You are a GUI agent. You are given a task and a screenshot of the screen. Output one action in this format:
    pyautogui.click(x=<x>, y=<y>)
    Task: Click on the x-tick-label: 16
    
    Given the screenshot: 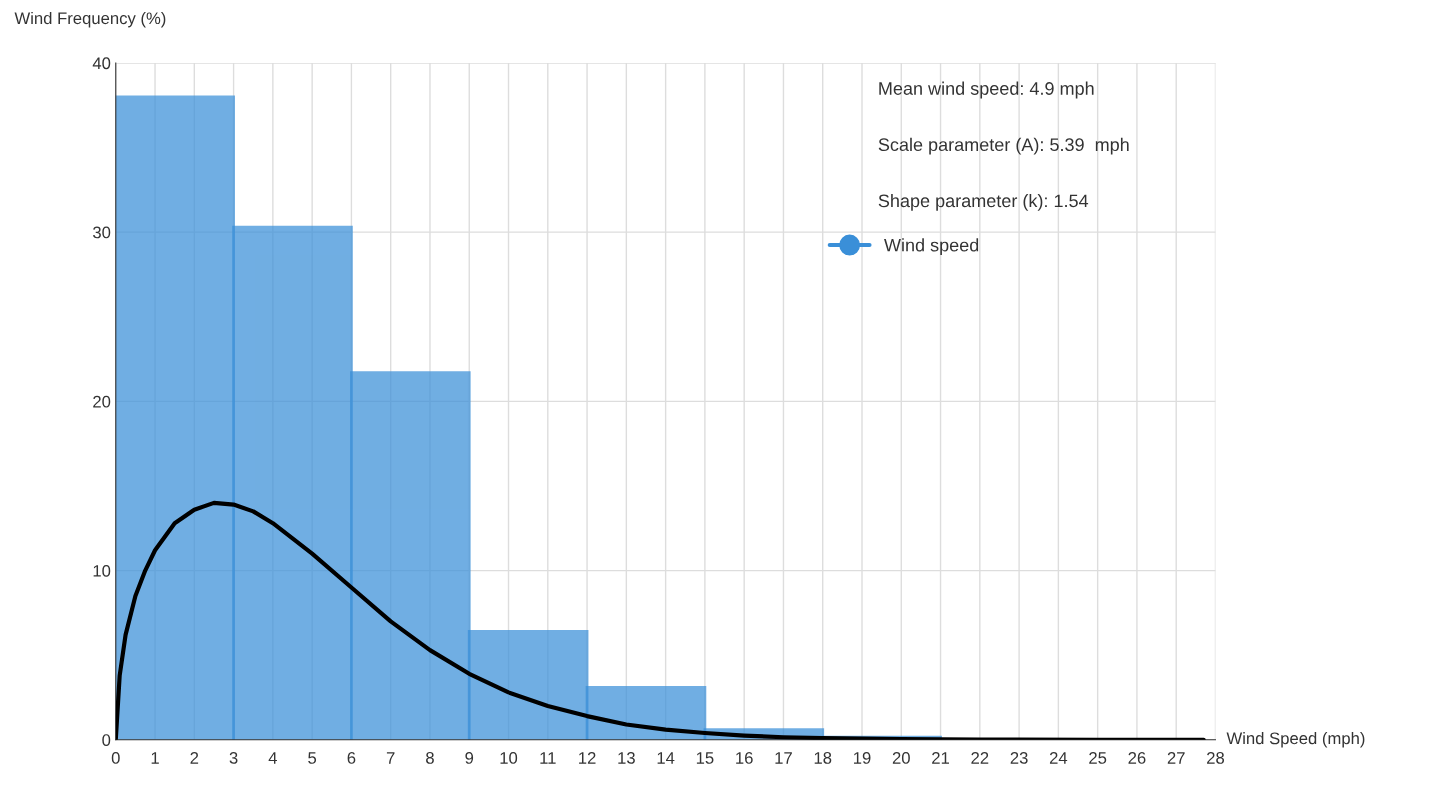 What is the action you would take?
    pyautogui.click(x=744, y=758)
    